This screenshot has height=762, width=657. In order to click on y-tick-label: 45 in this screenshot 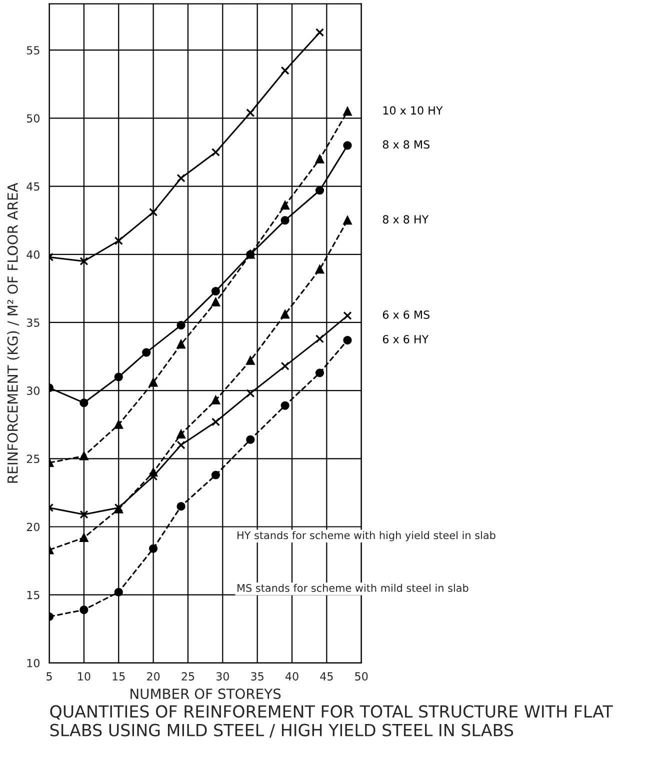, I will do `click(33, 186)`.